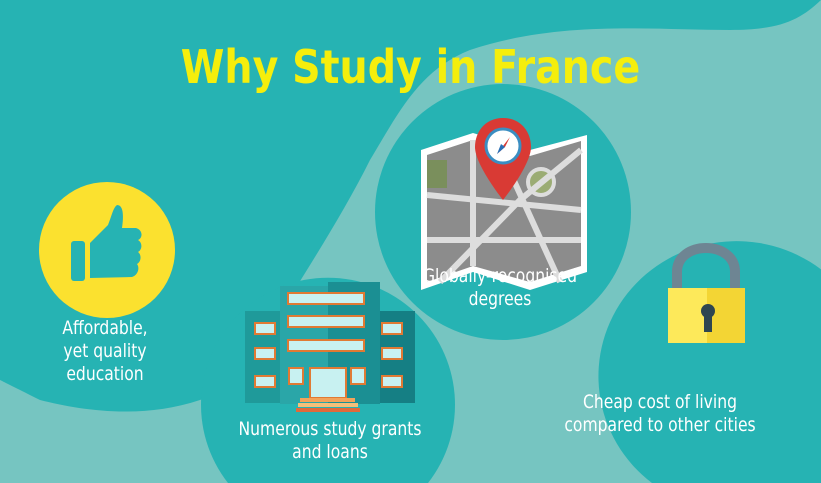  I want to click on thumbs-up-icon, so click(106, 243).